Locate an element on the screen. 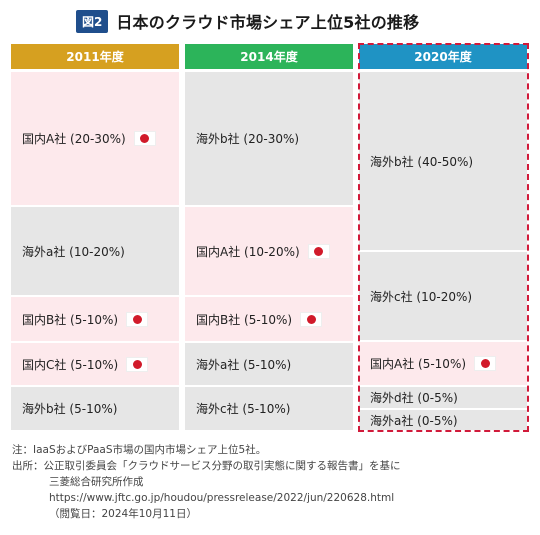 The height and width of the screenshot is (535, 540). company-cell: 国内A社 (10-20%) is located at coordinates (269, 251).